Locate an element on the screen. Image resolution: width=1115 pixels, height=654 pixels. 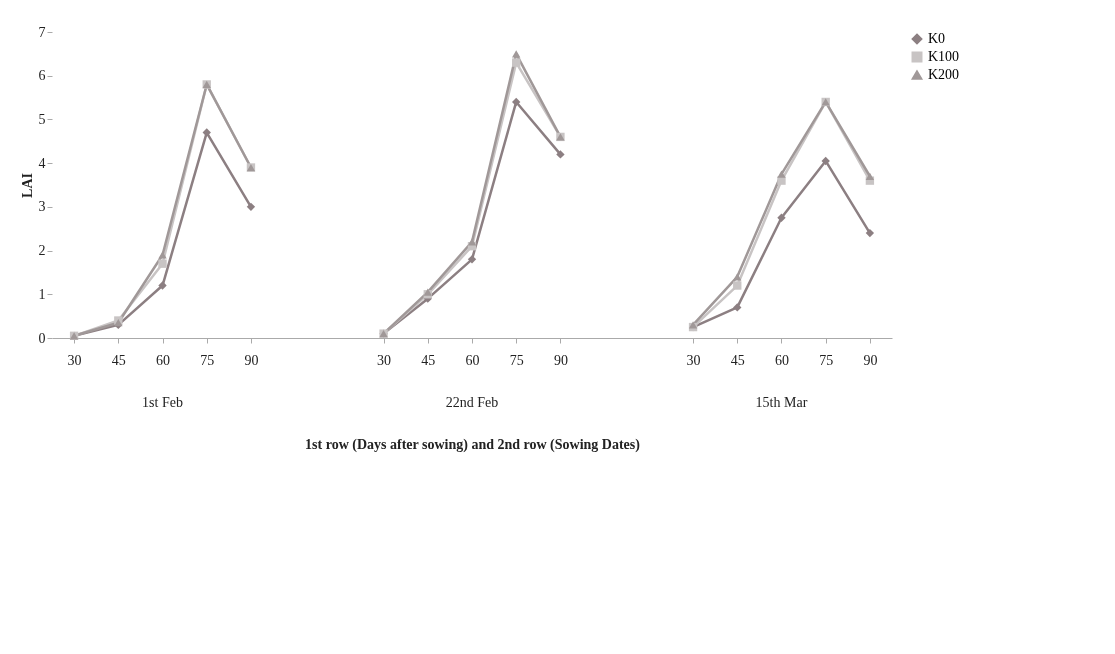
legend-label: K100 is located at coordinates (944, 56).